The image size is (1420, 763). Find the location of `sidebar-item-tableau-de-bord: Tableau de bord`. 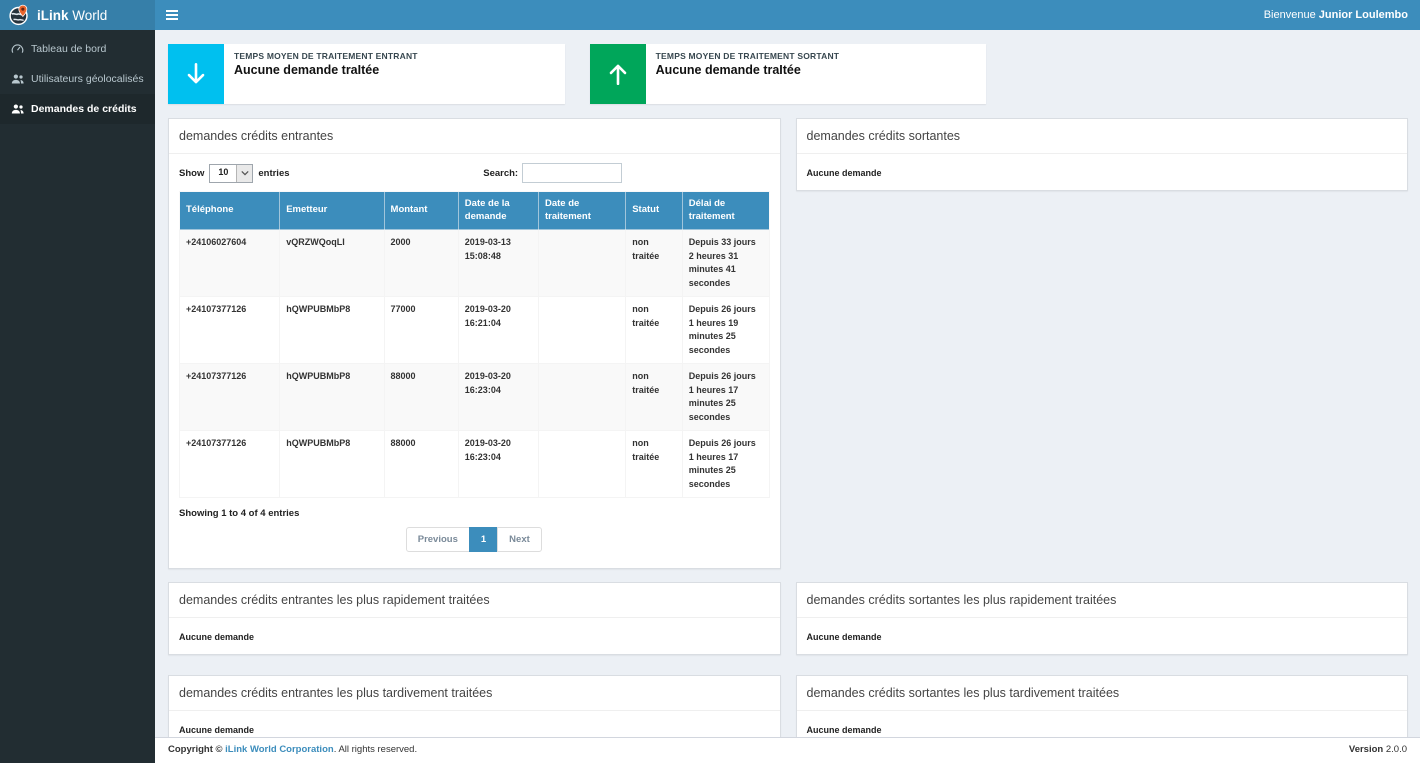

sidebar-item-tableau-de-bord: Tableau de bord is located at coordinates (77, 49).